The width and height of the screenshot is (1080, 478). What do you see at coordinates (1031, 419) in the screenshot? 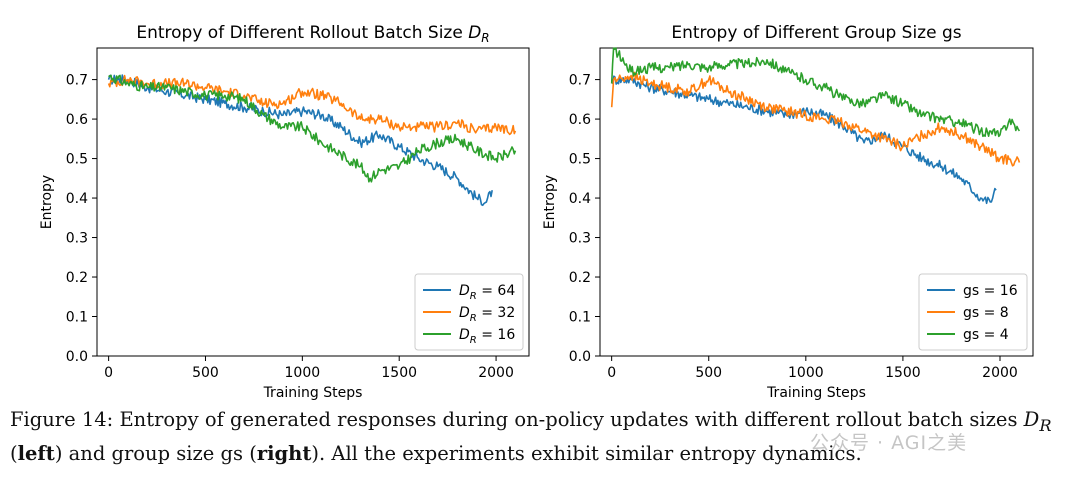
I see `caption-symbol: D` at bounding box center [1031, 419].